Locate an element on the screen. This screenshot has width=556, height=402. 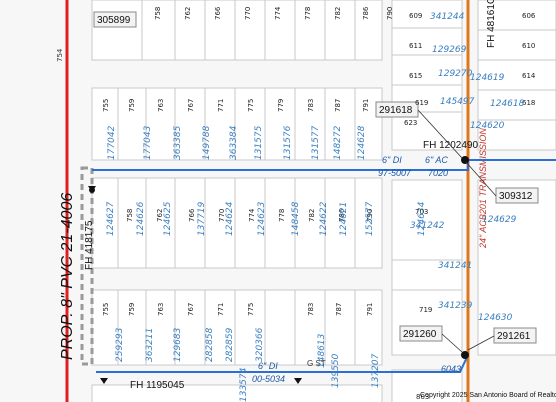
account-label: 363211 is located at coordinates (150, 345).